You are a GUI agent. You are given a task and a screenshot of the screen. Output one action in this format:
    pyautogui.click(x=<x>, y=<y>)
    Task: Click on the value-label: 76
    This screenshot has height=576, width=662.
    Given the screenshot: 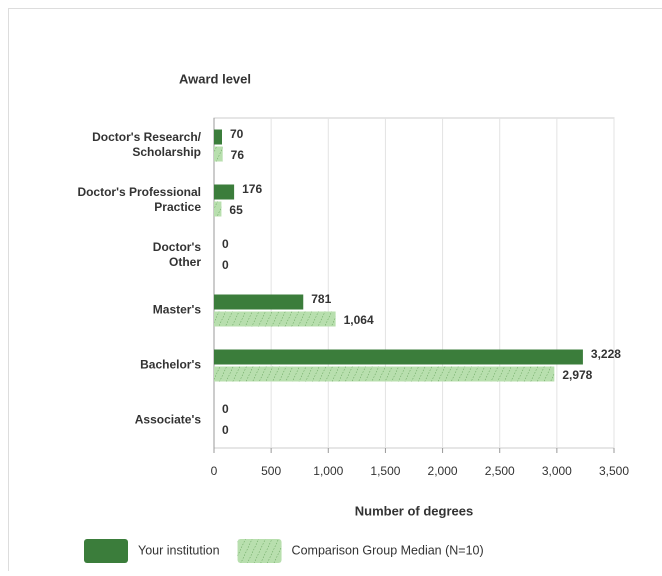 What is the action you would take?
    pyautogui.click(x=238, y=155)
    